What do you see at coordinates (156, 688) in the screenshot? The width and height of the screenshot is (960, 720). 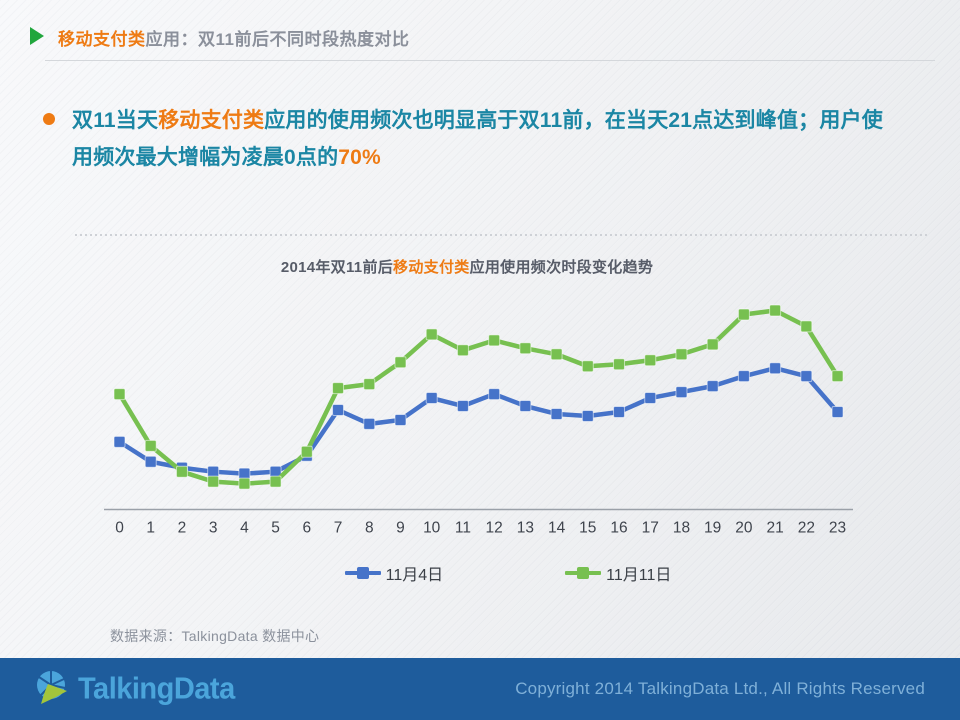 I see `logo-wordmark: TalkingData` at bounding box center [156, 688].